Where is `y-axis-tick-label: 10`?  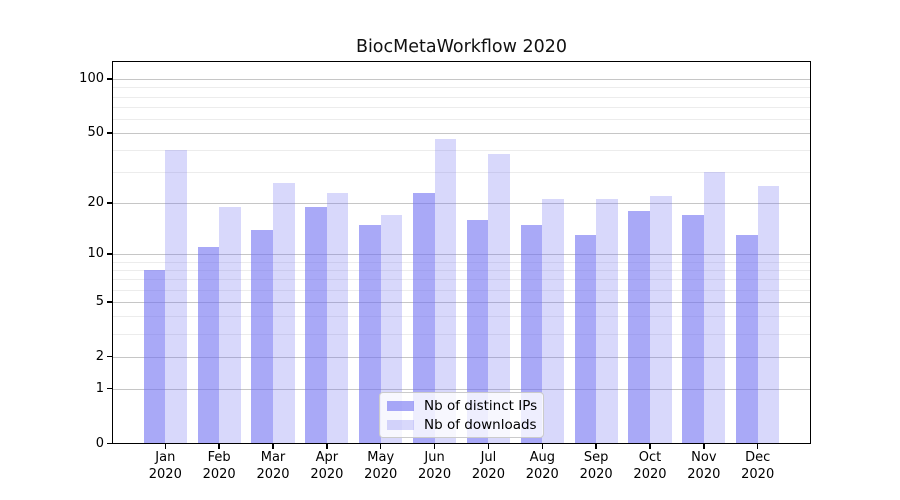 y-axis-tick-label: 10 is located at coordinates (95, 254).